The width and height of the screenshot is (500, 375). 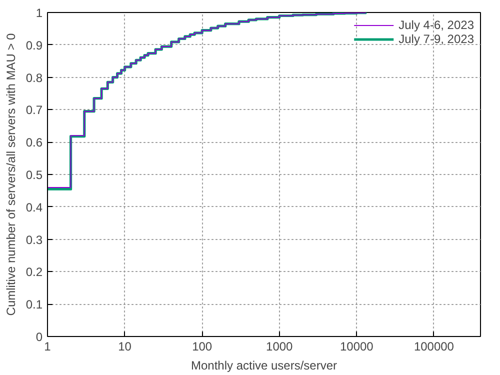 What do you see at coordinates (11, 174) in the screenshot?
I see `y-axis-title: Cumlitive number of servers/all servers with MAU > 0` at bounding box center [11, 174].